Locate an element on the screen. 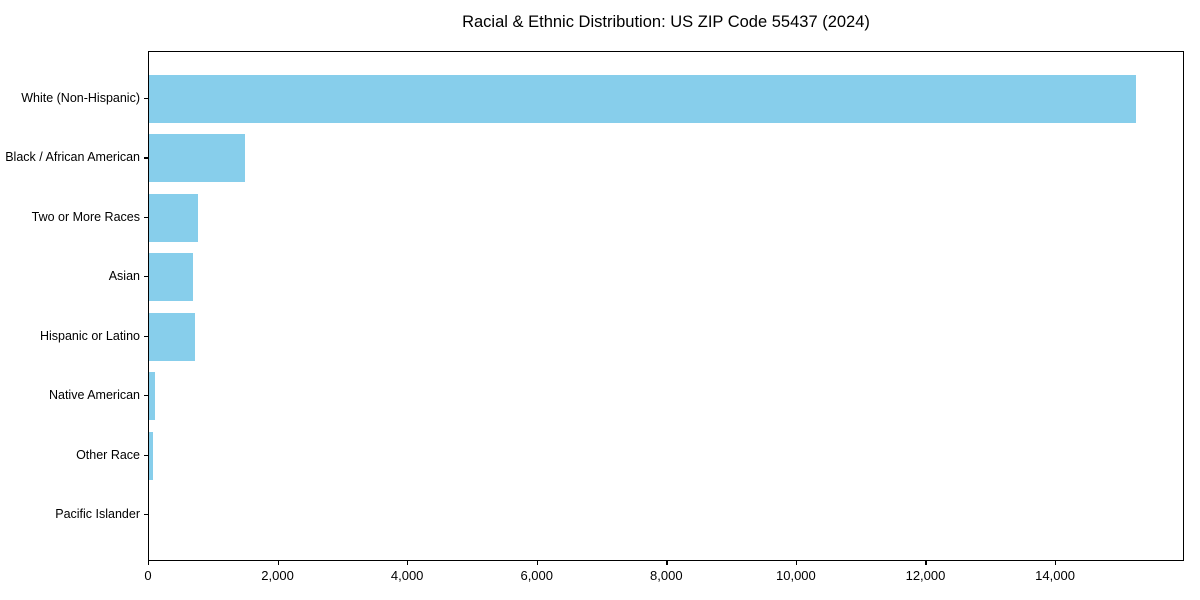 The width and height of the screenshot is (1200, 600). bar-hispanic-or-latino is located at coordinates (172, 336).